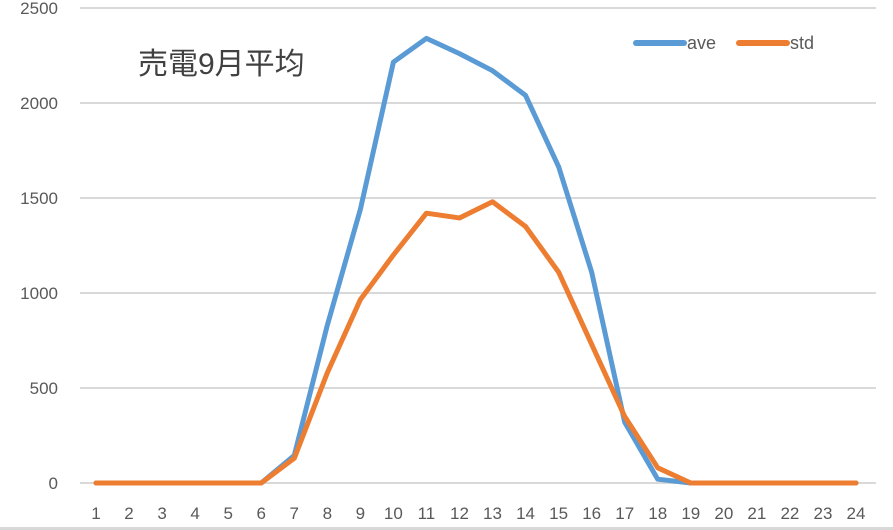 The image size is (893, 530). I want to click on x-tick-label: 24, so click(856, 513).